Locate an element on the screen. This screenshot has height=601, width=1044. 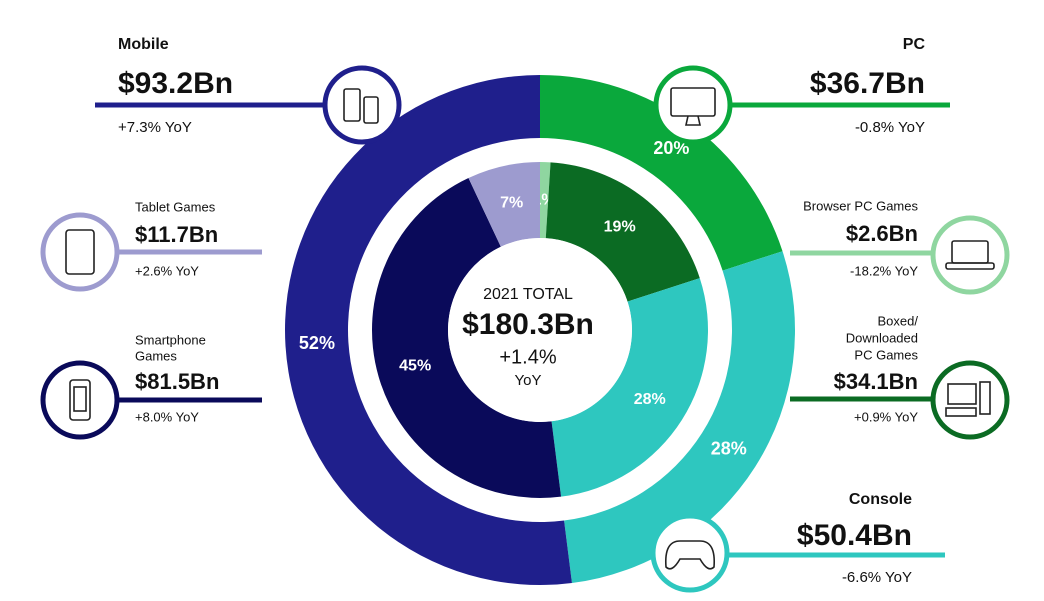
value-label: 7% is located at coordinates (511, 202).